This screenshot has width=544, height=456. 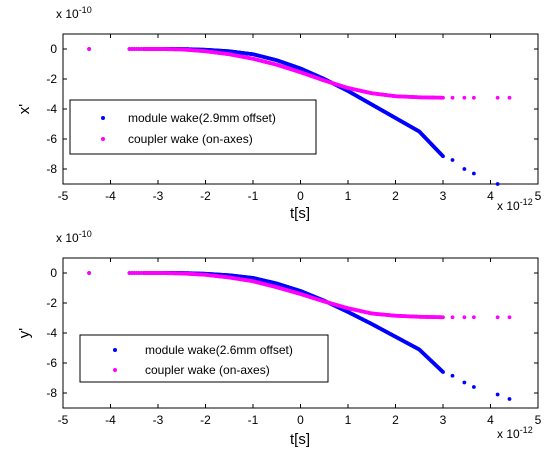 What do you see at coordinates (190, 139) in the screenshot?
I see `legend-entry-series-2-top: coupler wake (on-axes)` at bounding box center [190, 139].